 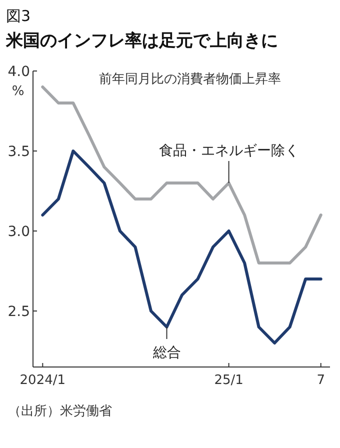 I want to click on caption: 図3, so click(x=18, y=16).